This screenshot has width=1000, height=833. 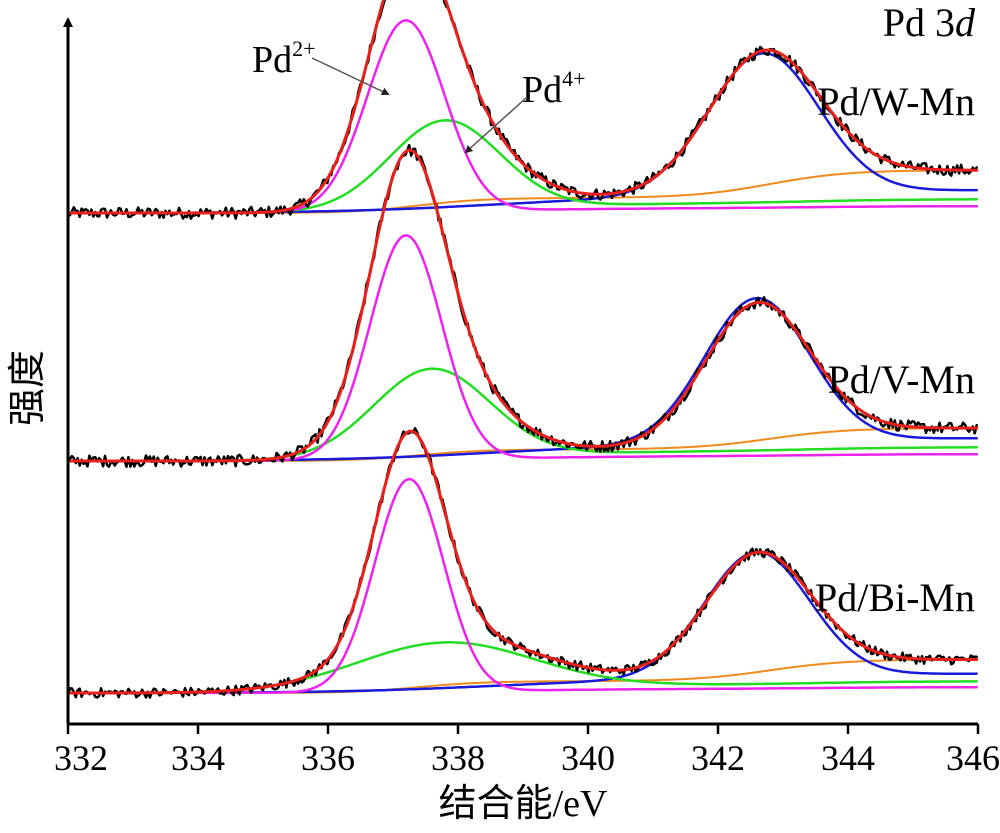 I want to click on x-tick-label-332: 332, so click(x=81, y=758).